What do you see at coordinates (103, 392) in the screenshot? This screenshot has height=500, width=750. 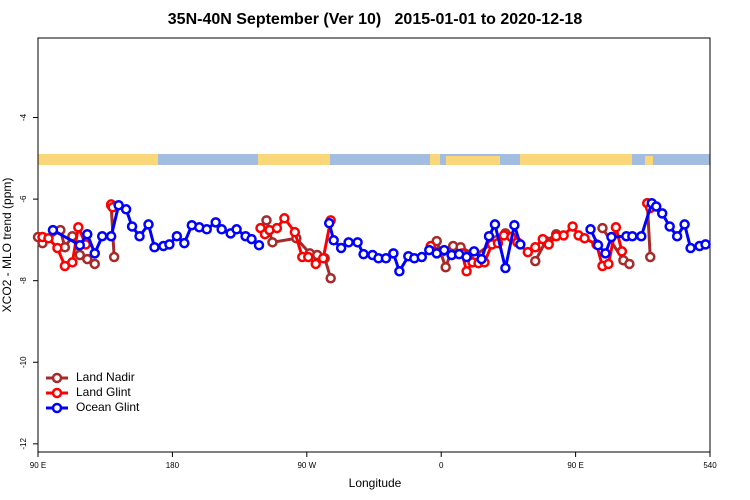 I see `legend-label: Land Glint` at bounding box center [103, 392].